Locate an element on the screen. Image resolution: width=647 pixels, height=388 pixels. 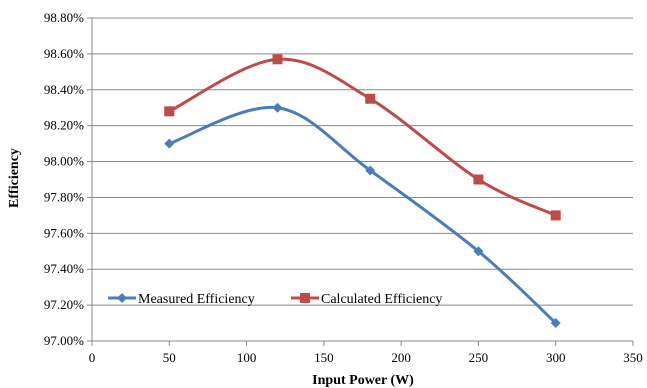
legend-label-measured: Measured Efficiency is located at coordinates (196, 299).